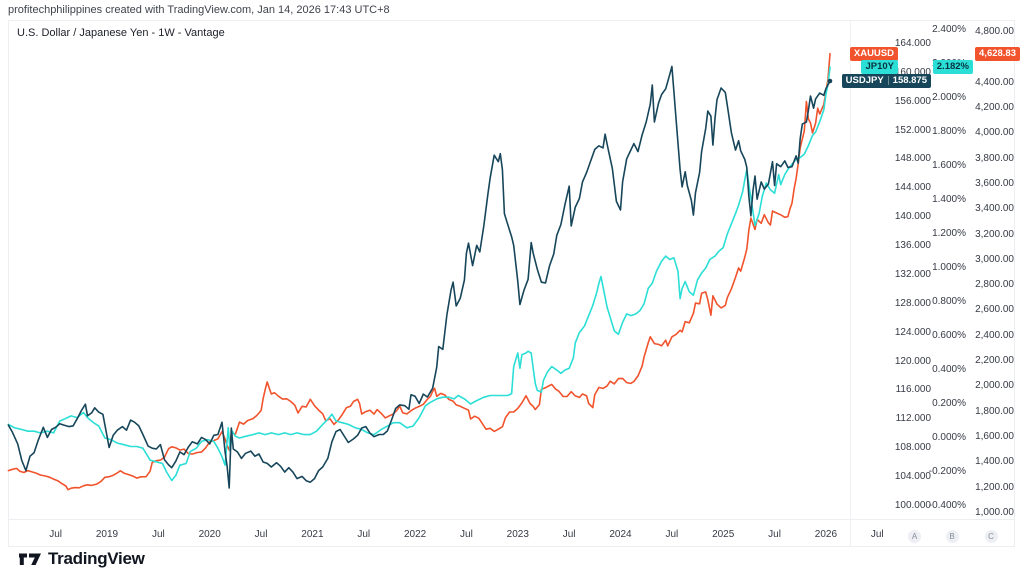 Image resolution: width=1024 pixels, height=582 pixels. I want to click on usdjpy-last-price: 158.875, so click(909, 80).